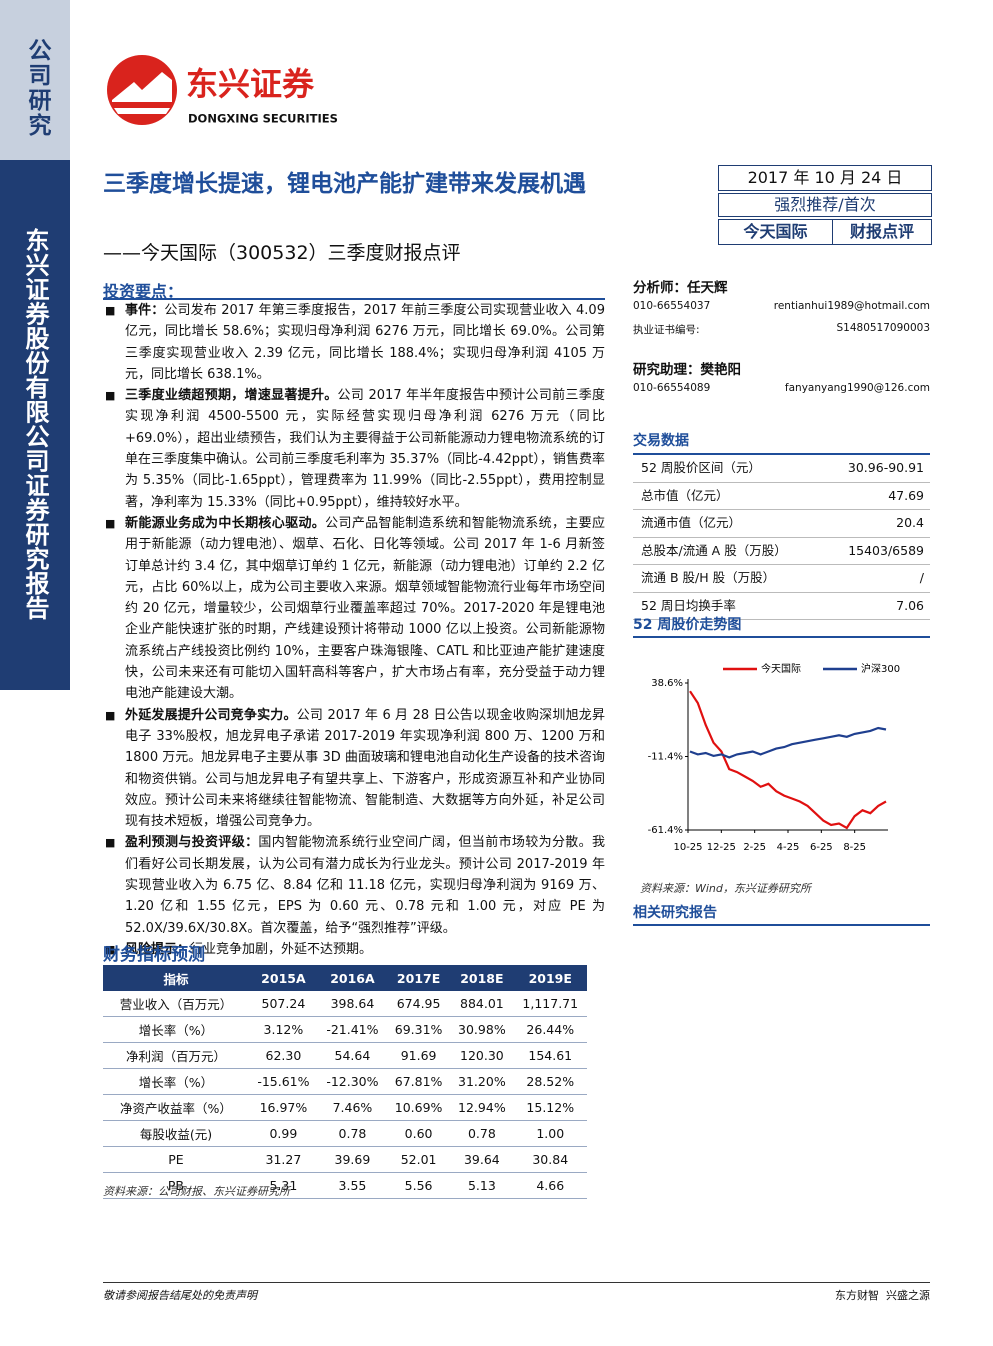  I want to click on date-box: 2017 年 10 月 24 日, so click(825, 178).